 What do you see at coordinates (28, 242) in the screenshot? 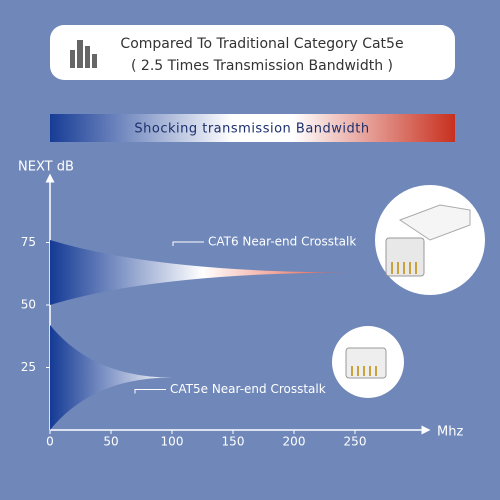
I see `y-tick-label: 75` at bounding box center [28, 242].